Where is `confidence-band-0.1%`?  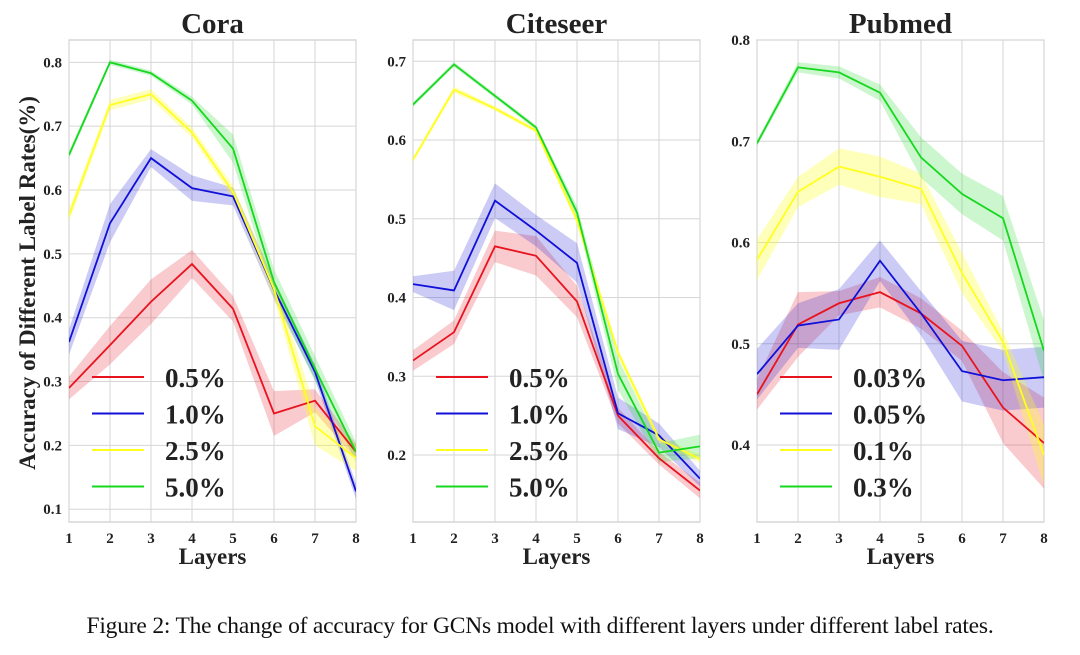 confidence-band-0.1% is located at coordinates (900, 317).